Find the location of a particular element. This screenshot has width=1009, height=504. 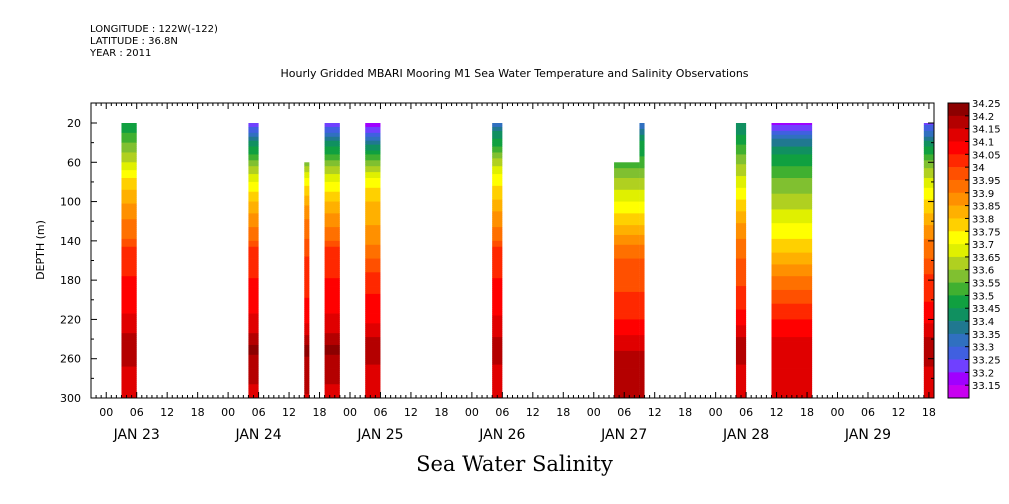

x-tick-label: 00 is located at coordinates (716, 412).